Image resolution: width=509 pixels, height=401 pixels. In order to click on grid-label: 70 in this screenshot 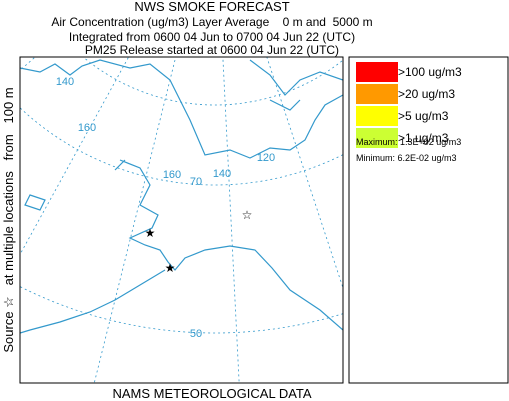, I will do `click(196, 182)`.